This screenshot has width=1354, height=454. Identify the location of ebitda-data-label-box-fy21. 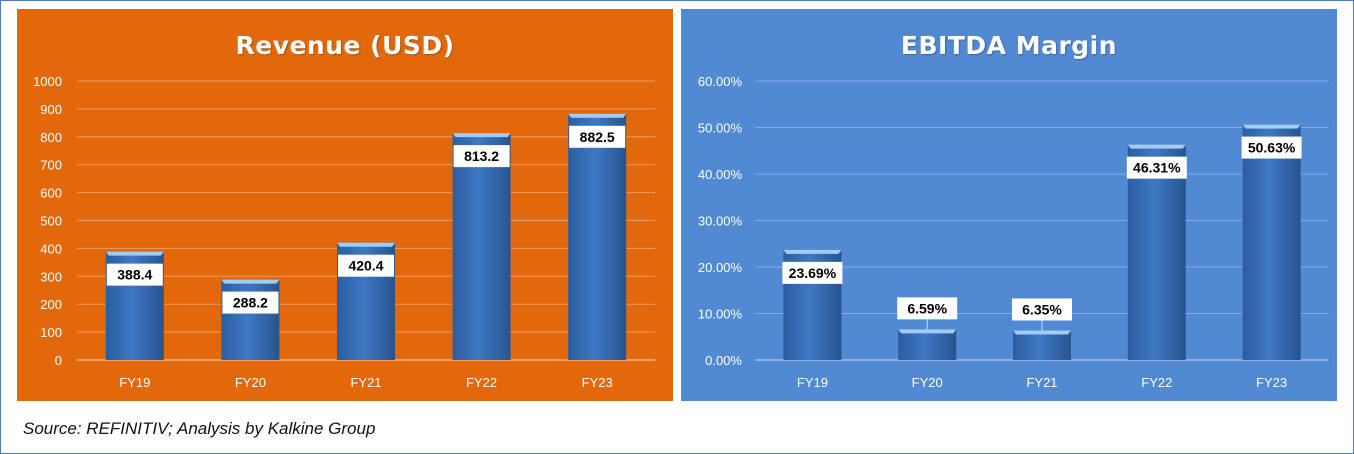
(1042, 309).